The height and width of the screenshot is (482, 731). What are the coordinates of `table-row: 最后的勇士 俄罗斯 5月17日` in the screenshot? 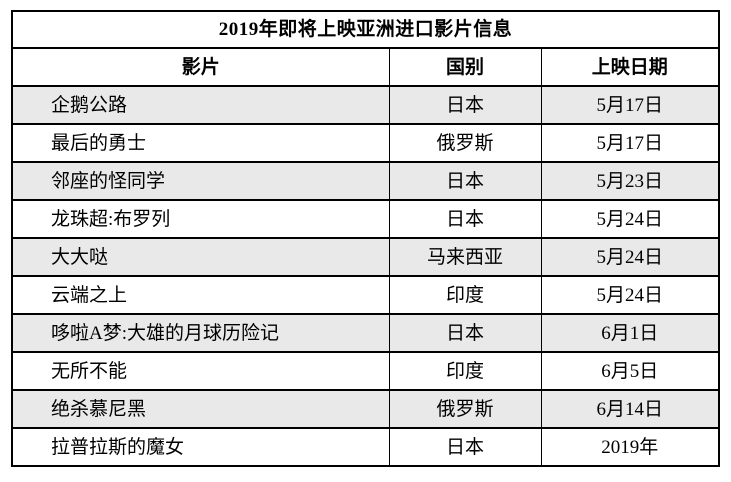 It's located at (365, 143).